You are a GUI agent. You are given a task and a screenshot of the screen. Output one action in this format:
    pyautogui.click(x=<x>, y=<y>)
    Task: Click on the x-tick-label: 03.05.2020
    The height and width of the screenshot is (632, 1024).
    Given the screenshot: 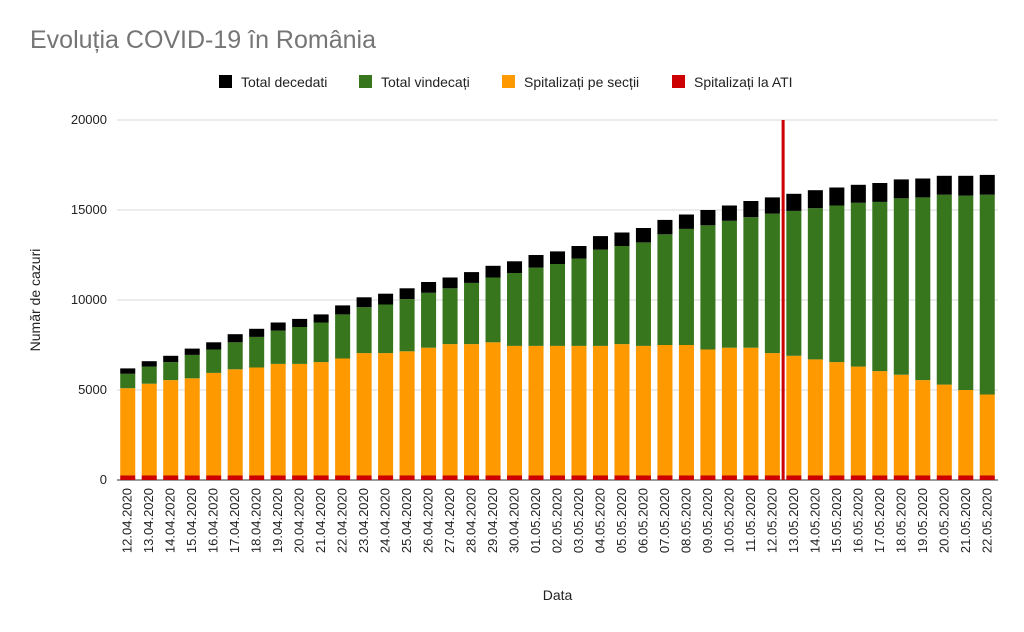 What is the action you would take?
    pyautogui.click(x=578, y=520)
    